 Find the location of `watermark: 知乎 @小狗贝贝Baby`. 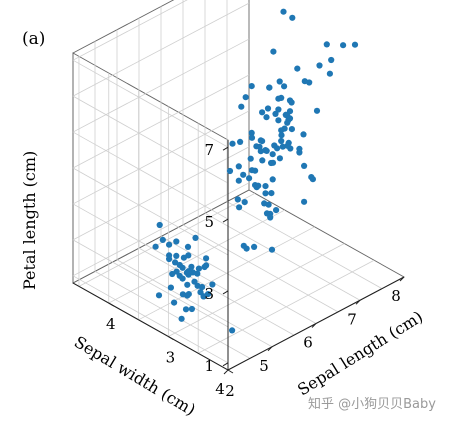

watermark: 知乎 @小狗贝贝Baby is located at coordinates (372, 404).